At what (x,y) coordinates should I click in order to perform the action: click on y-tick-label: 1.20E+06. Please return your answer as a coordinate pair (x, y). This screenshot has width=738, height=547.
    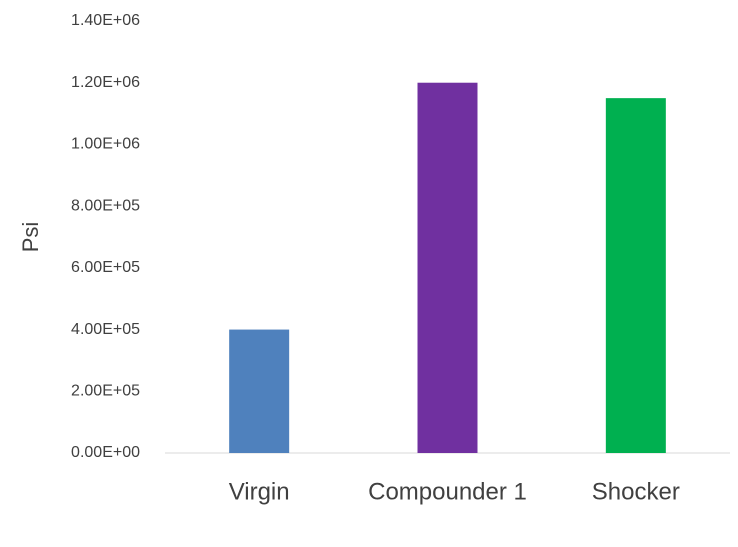
    Looking at the image, I should click on (105, 82).